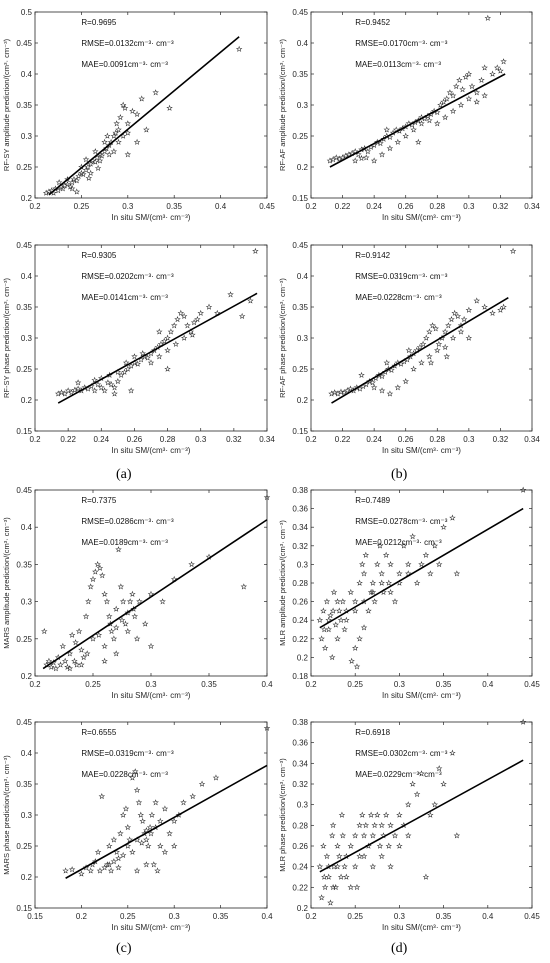  What do you see at coordinates (27, 276) in the screenshot?
I see `y-tick-label: 0.4` at bounding box center [27, 276].